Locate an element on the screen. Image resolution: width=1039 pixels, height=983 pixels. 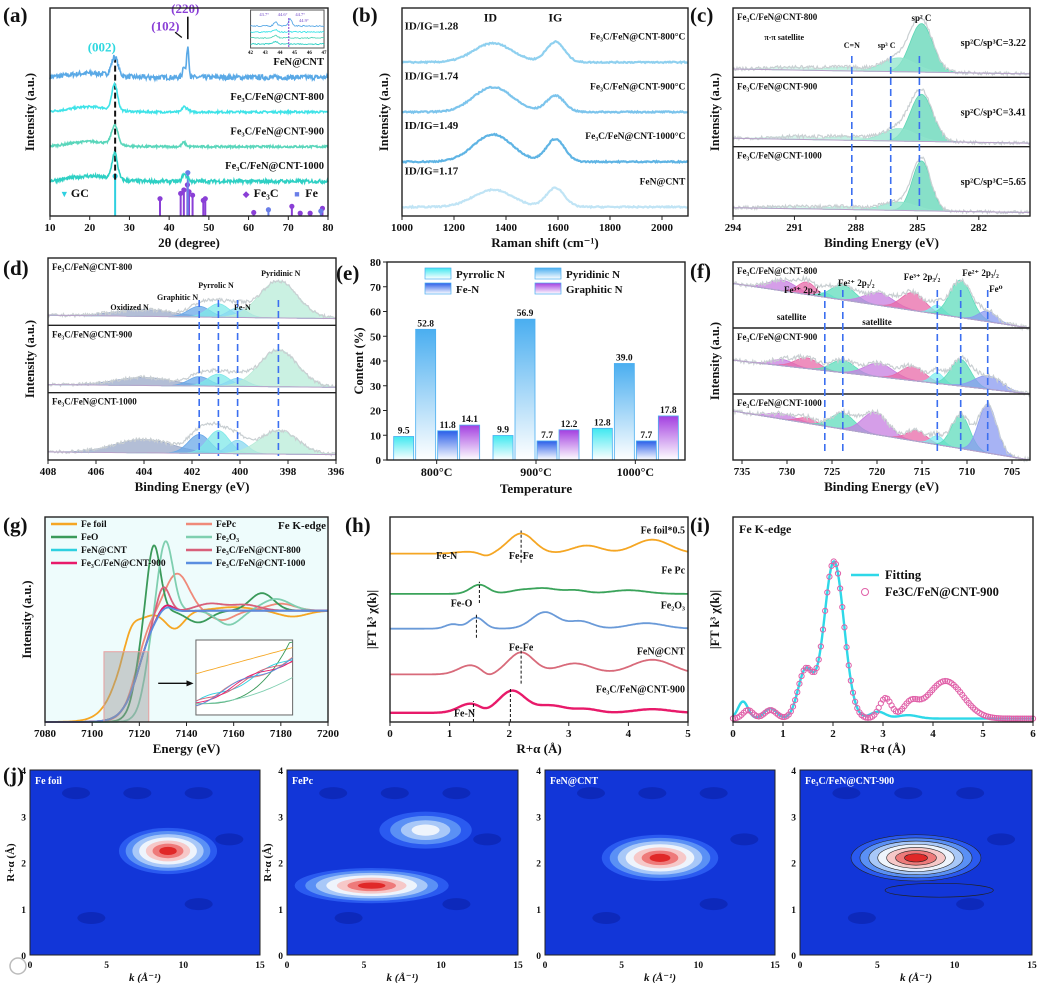
watermark-logo-icon is located at coordinates (18, 966).